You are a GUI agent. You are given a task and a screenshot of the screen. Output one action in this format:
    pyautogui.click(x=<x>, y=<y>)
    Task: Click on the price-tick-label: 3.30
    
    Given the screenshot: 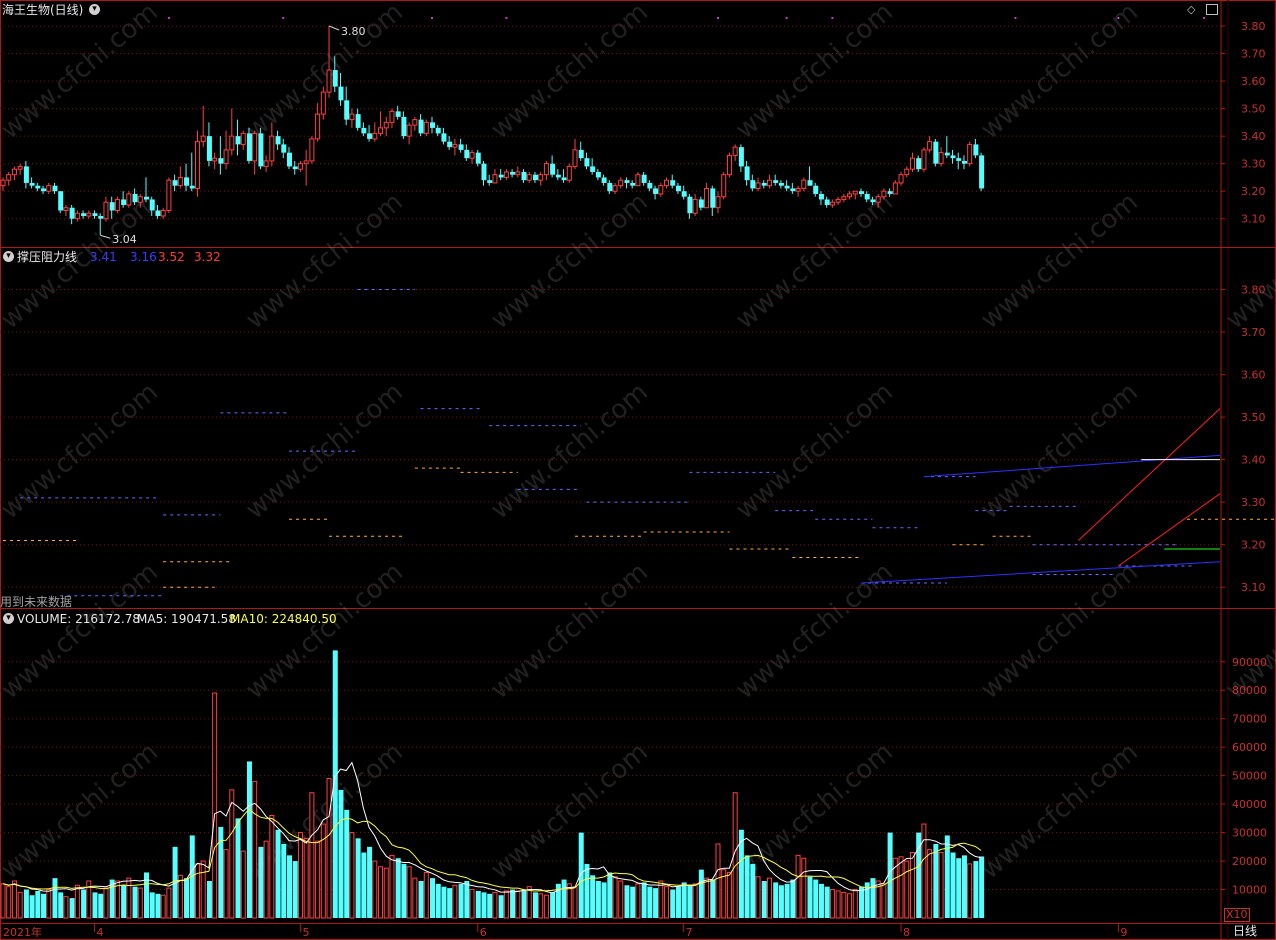 What is the action you would take?
    pyautogui.click(x=1253, y=164)
    